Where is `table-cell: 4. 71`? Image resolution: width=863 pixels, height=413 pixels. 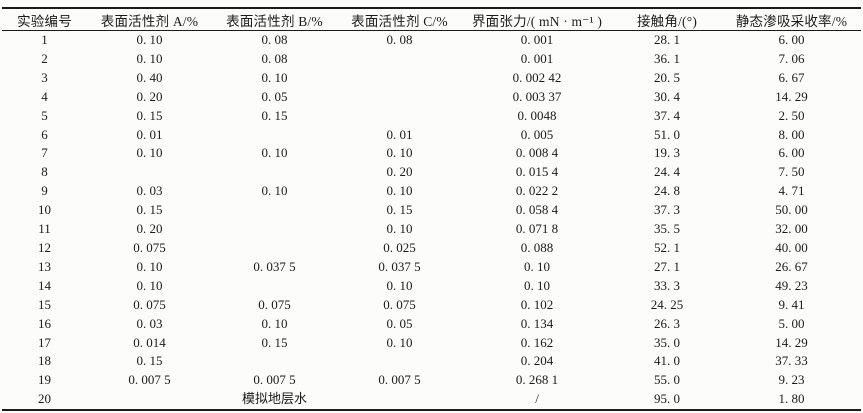 table-cell: 4. 71 is located at coordinates (791, 191).